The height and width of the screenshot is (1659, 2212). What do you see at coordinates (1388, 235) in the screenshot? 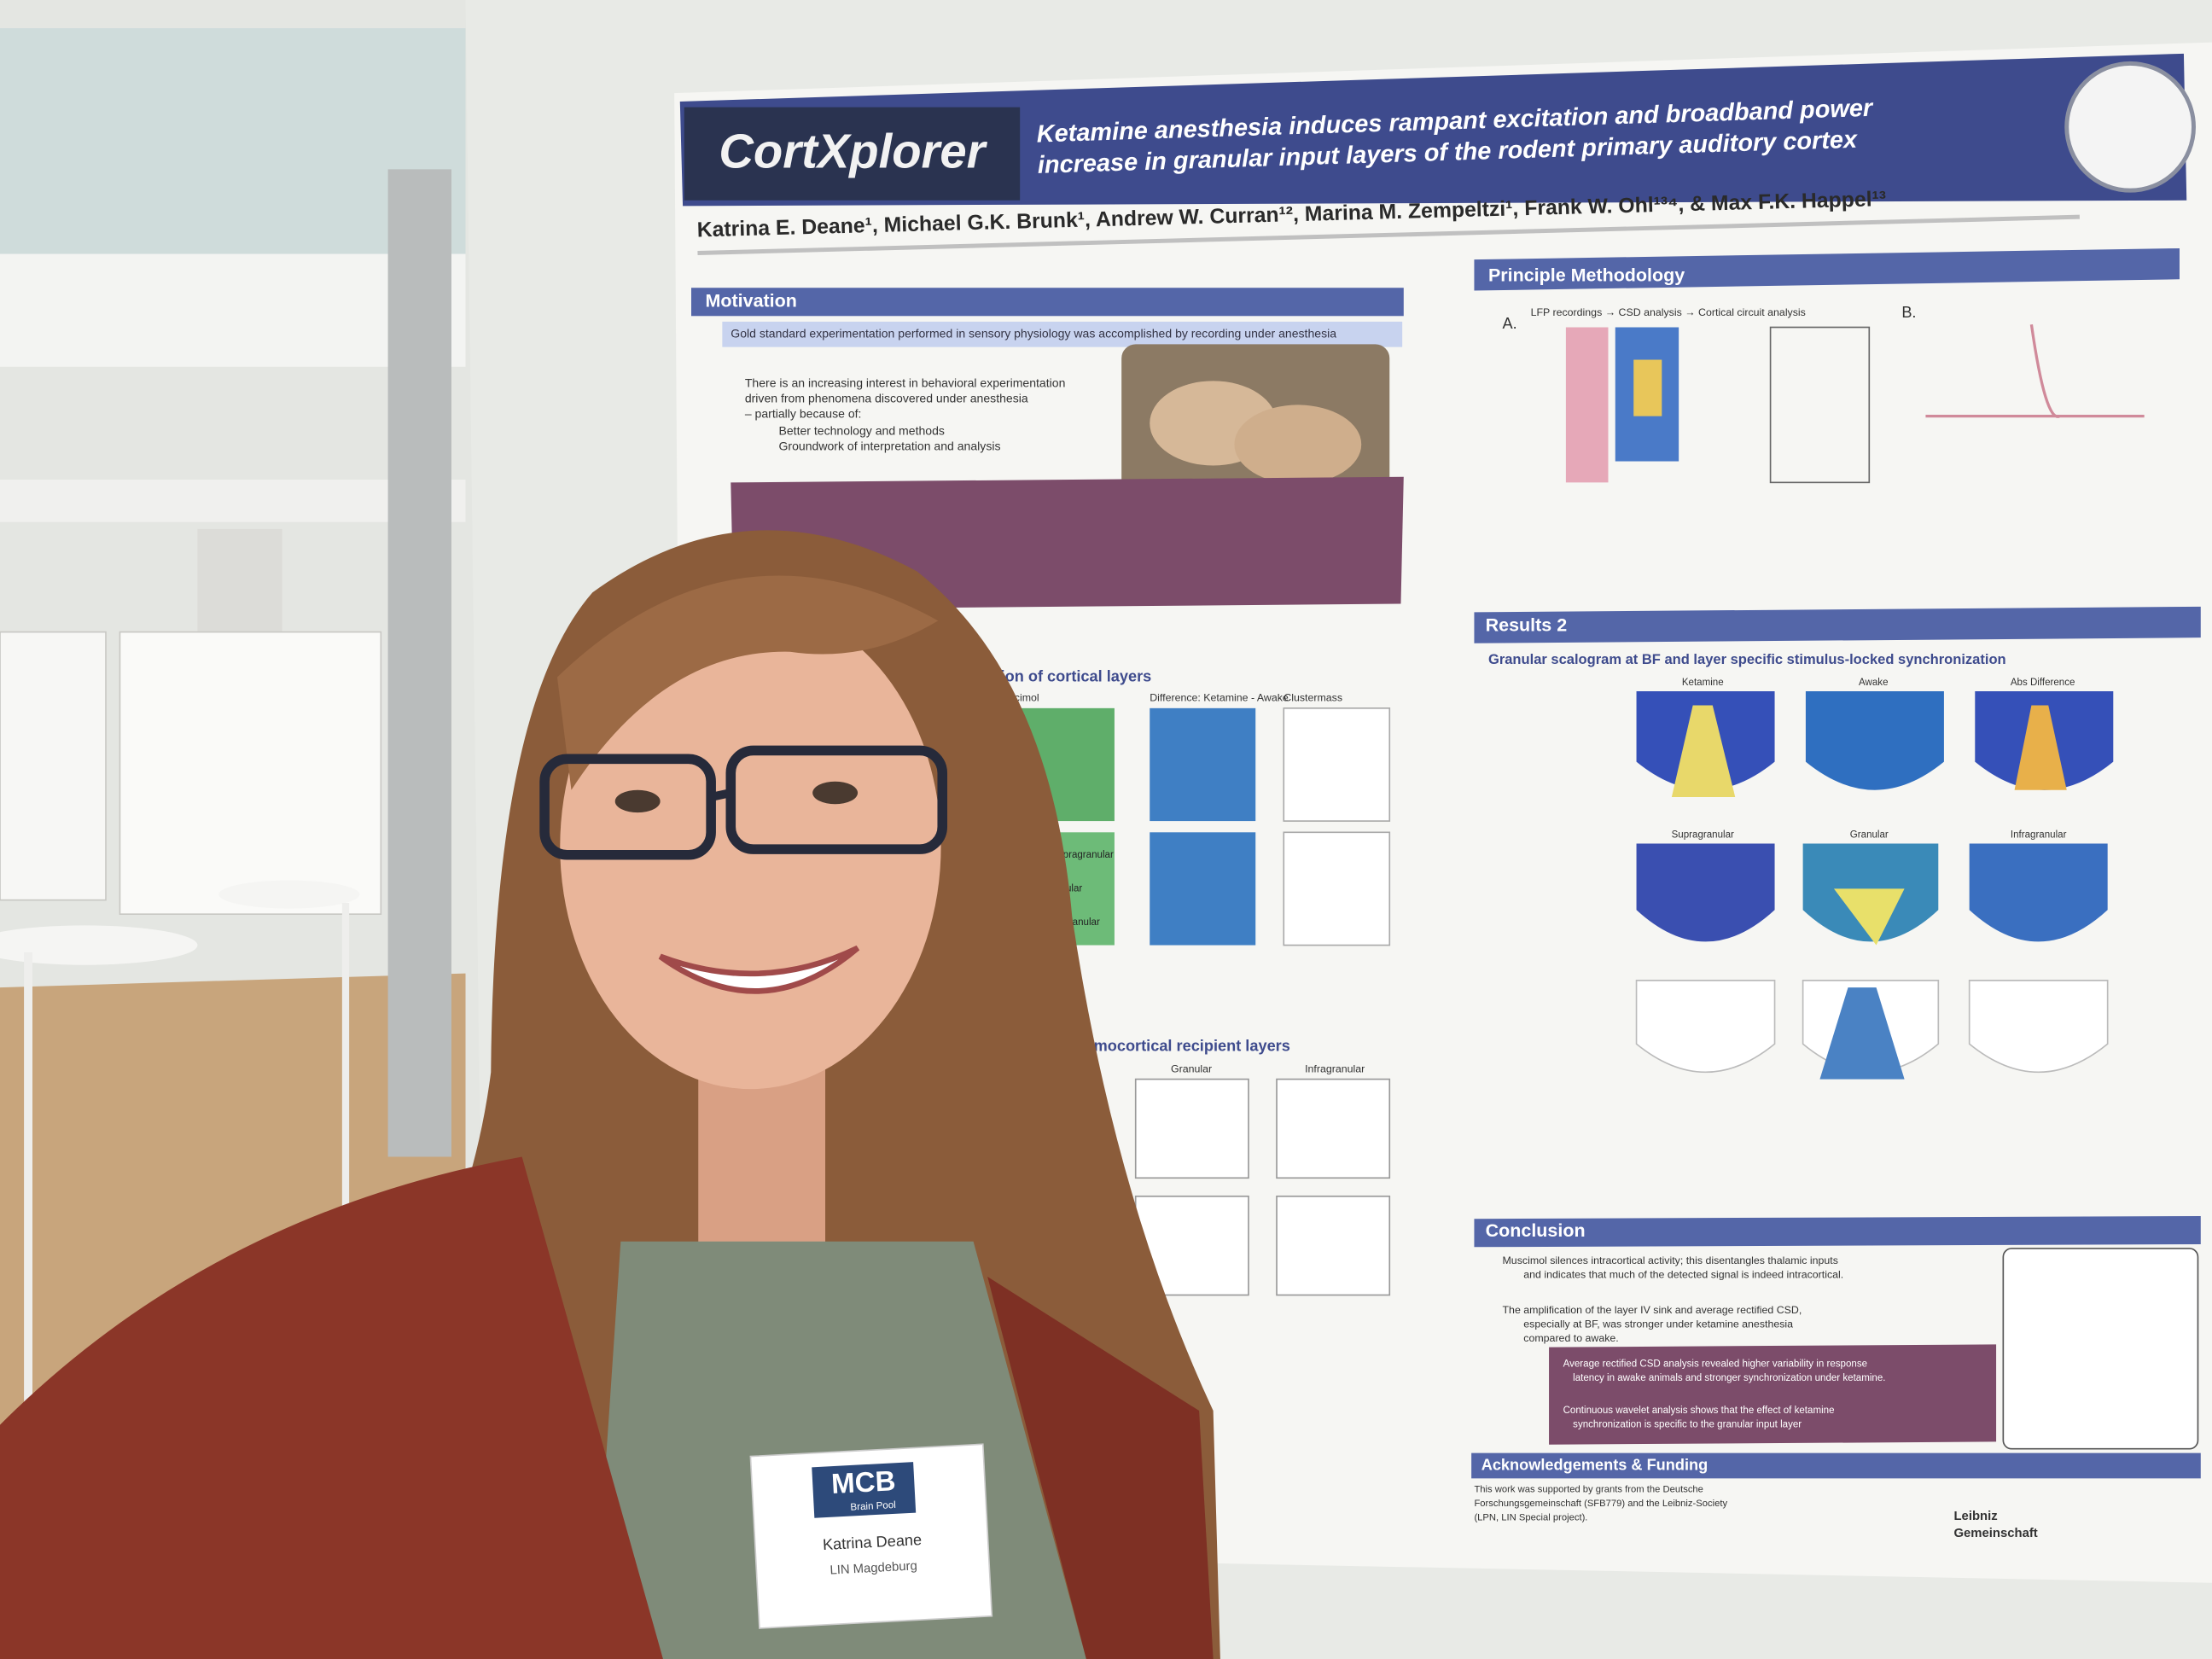
I see `affiliation-line` at bounding box center [1388, 235].